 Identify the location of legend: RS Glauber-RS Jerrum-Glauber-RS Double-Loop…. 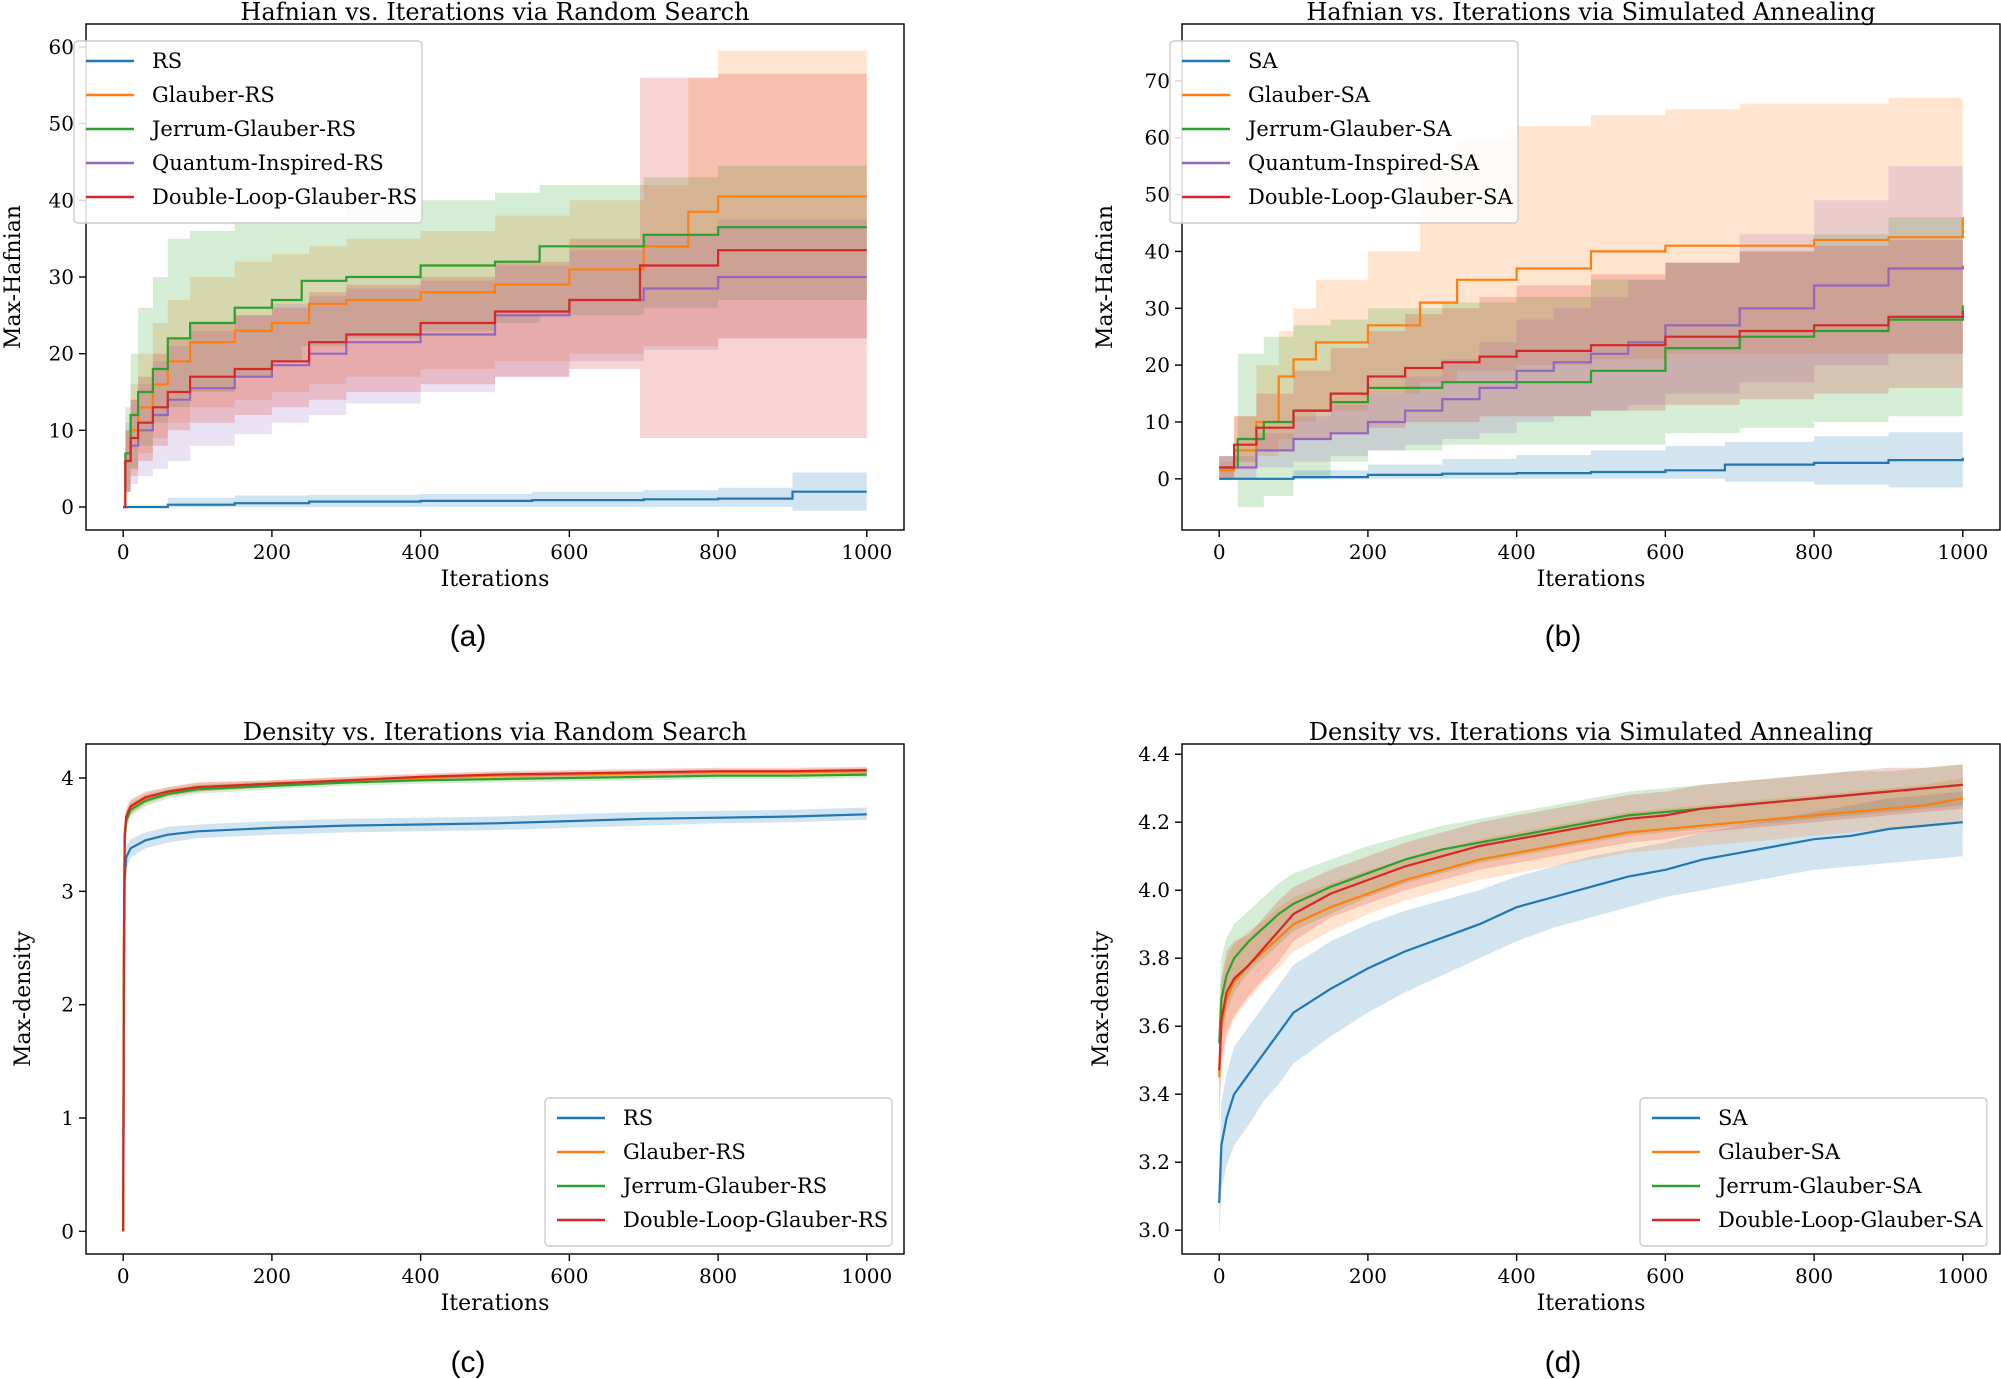
(718, 1172).